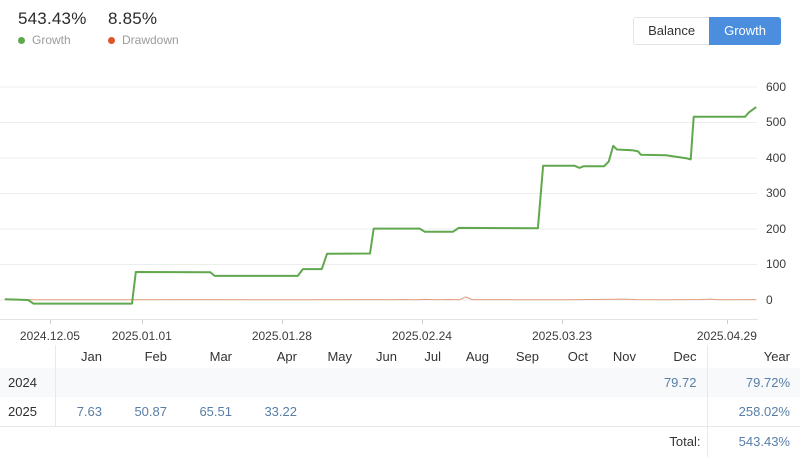  What do you see at coordinates (745, 31) in the screenshot?
I see `growth-button: Growth` at bounding box center [745, 31].